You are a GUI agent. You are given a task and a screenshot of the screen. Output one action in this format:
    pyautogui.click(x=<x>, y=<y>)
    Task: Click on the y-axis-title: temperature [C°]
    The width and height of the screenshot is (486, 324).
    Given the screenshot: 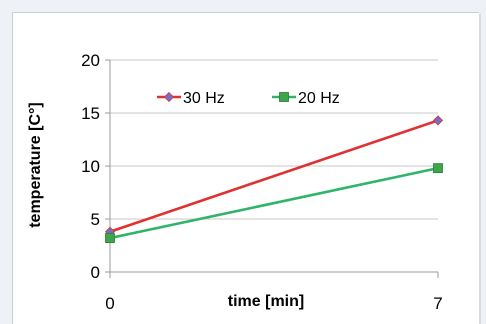 What is the action you would take?
    pyautogui.click(x=35, y=165)
    